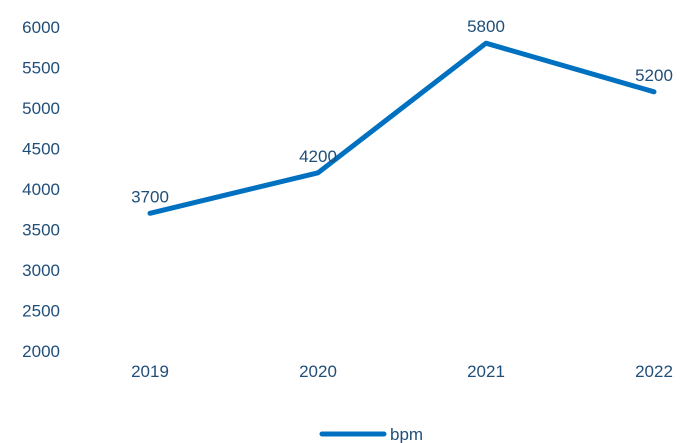 This screenshot has width=681, height=443. I want to click on x-tick-label: 2021, so click(486, 371).